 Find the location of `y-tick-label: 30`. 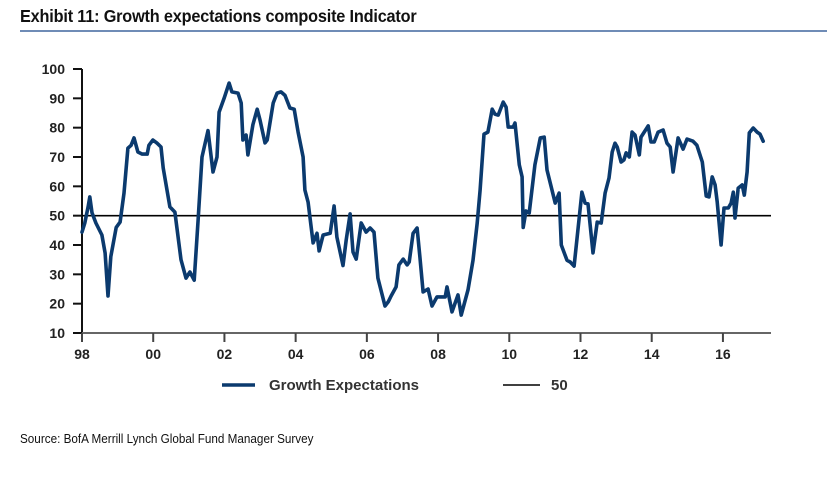

y-tick-label: 30 is located at coordinates (57, 274).